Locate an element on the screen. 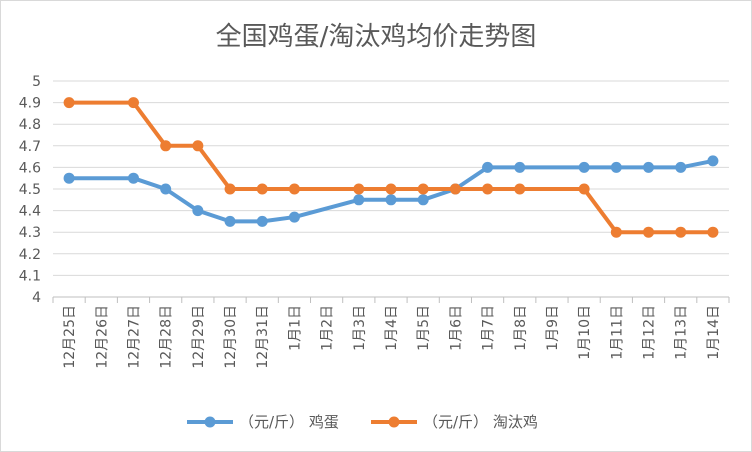 This screenshot has width=752, height=452. legend-item: （元/斤） 鸡蛋 is located at coordinates (263, 422).